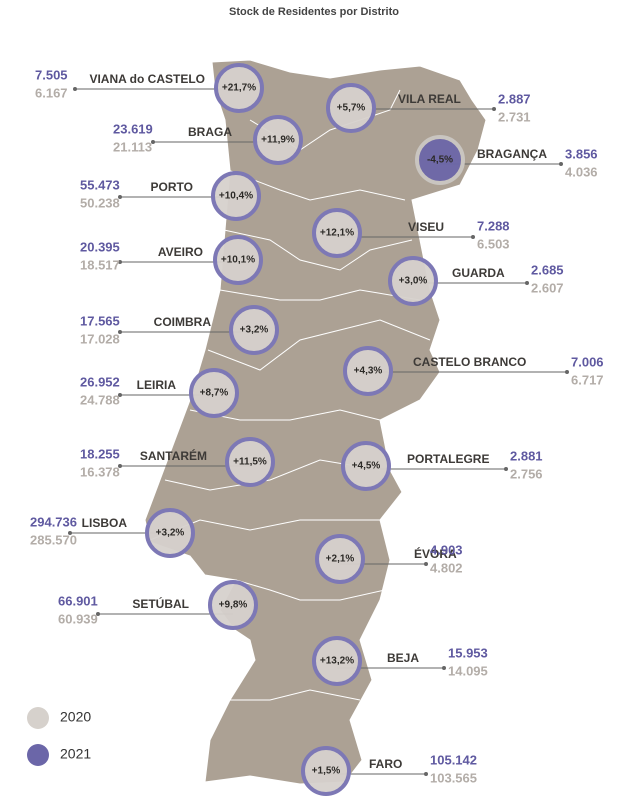 This screenshot has width=628, height=806. I want to click on district-name: BRAGANÇA, so click(512, 154).